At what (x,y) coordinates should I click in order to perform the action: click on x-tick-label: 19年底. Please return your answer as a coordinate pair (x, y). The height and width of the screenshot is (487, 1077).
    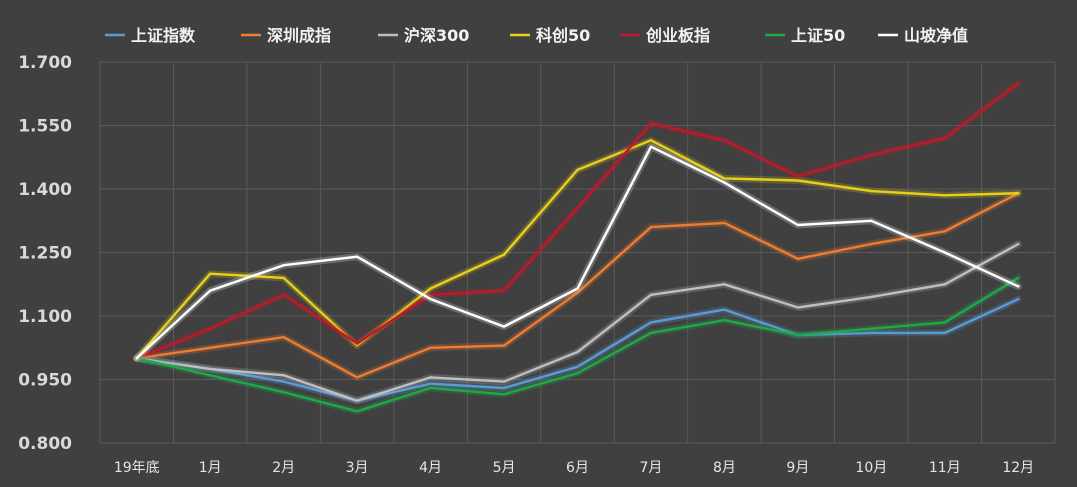
    Looking at the image, I should click on (137, 468).